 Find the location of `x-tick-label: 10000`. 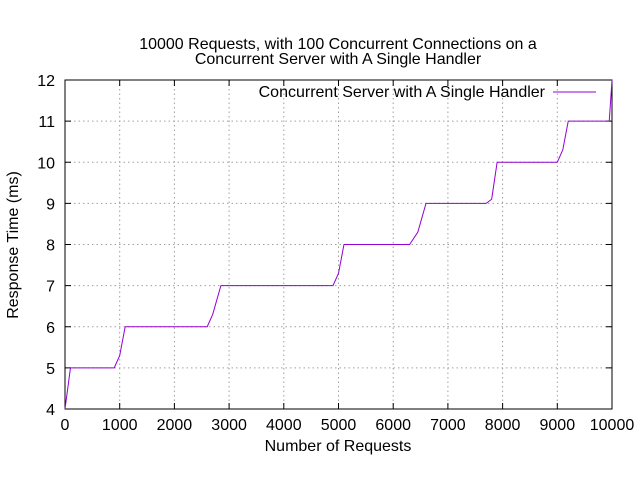

x-tick-label: 10000 is located at coordinates (612, 425).